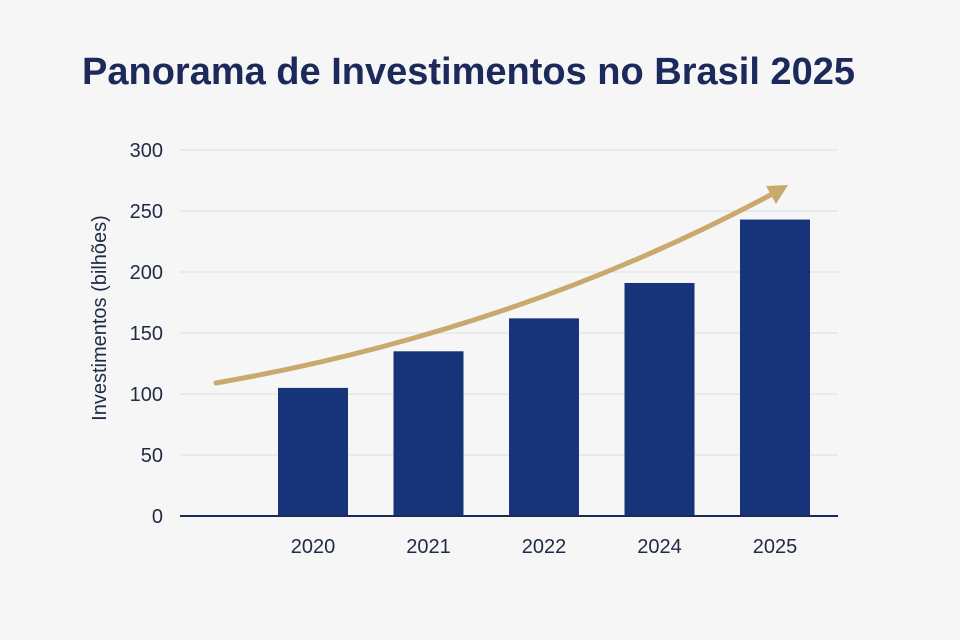  What do you see at coordinates (659, 547) in the screenshot?
I see `x-tick-label: 2024` at bounding box center [659, 547].